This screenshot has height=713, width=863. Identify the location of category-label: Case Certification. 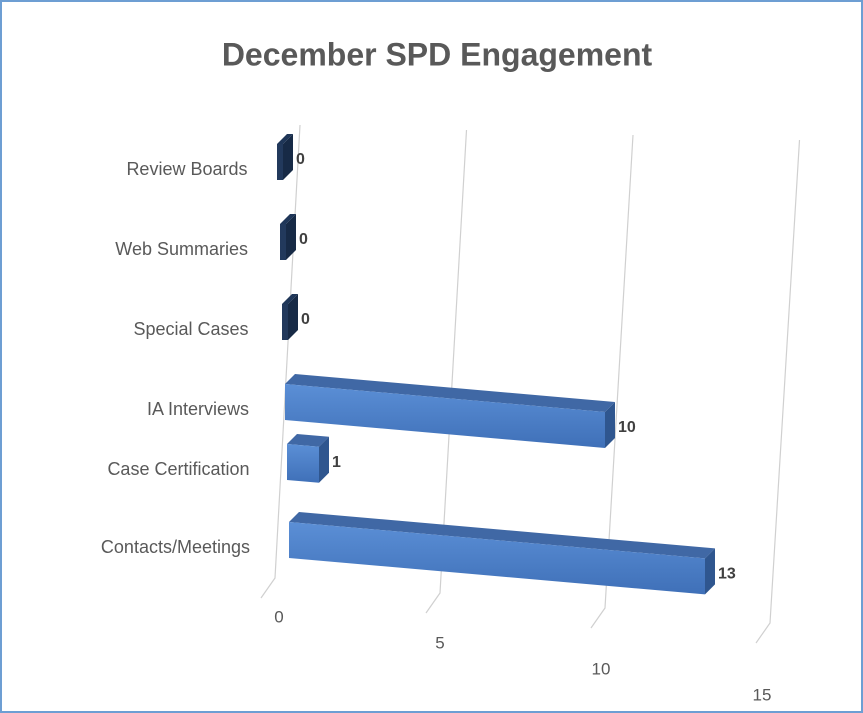
(178, 469).